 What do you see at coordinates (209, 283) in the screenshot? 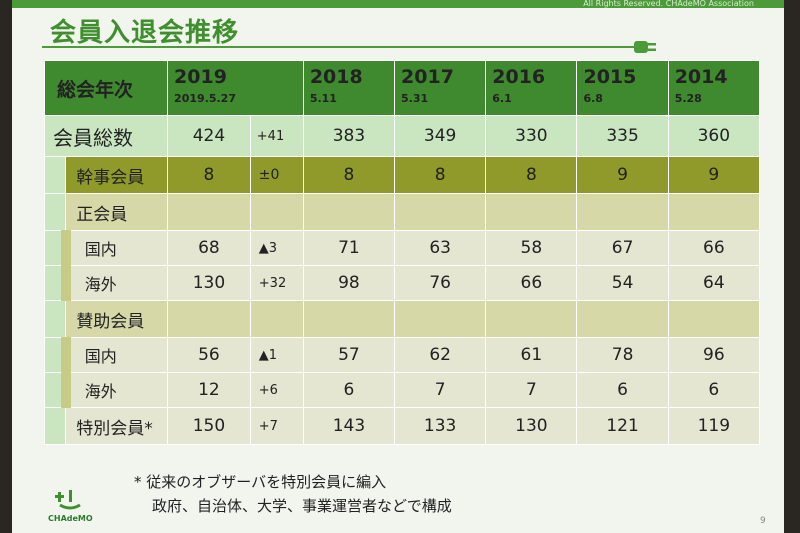
I see `cell-2019: 130` at bounding box center [209, 283].